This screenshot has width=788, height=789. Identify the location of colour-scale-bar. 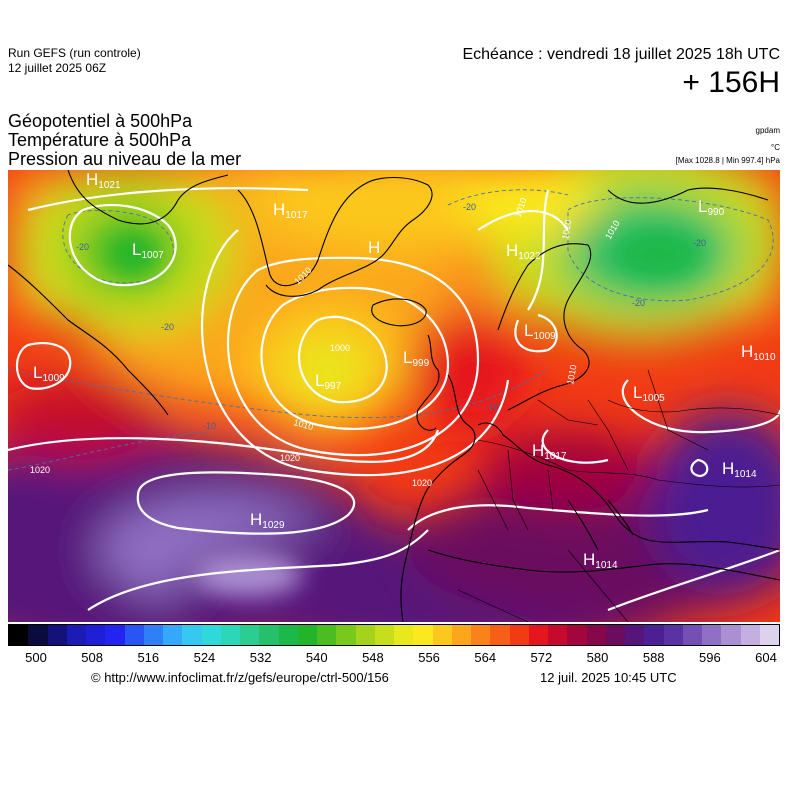
(394, 635).